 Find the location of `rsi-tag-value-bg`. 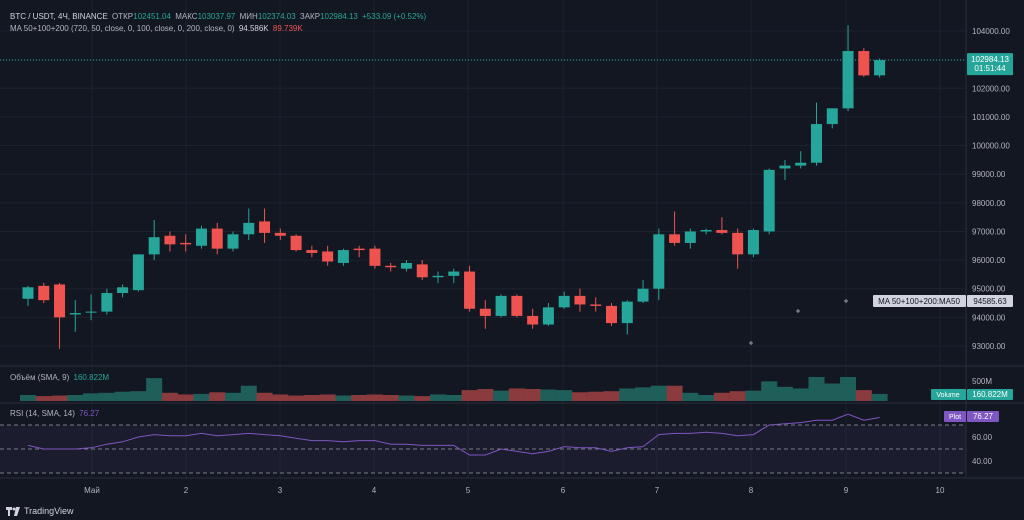

rsi-tag-value-bg is located at coordinates (983, 416).